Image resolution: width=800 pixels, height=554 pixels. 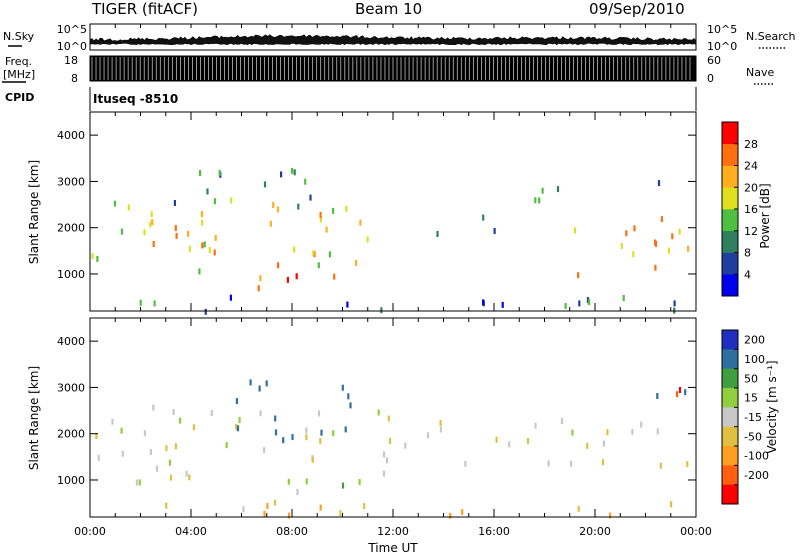 I want to click on velocity-colorbar-tick-label: 15, so click(x=751, y=398).